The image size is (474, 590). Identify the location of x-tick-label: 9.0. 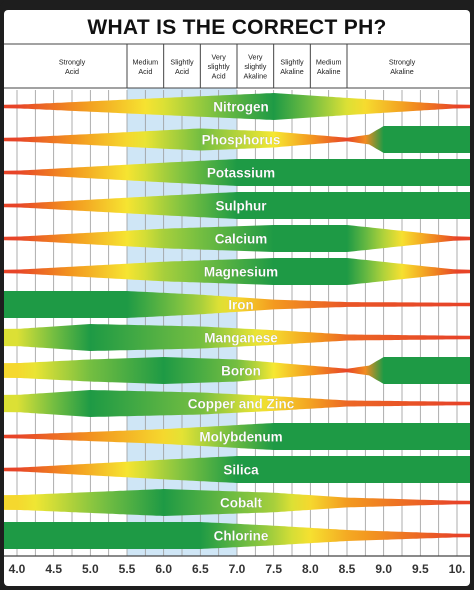
(383, 569).